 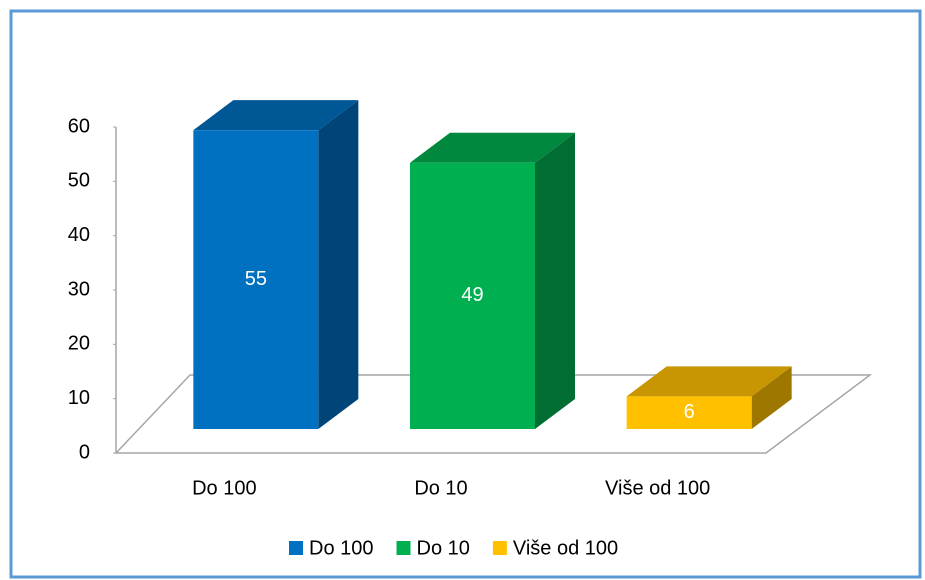 What do you see at coordinates (443, 548) in the screenshot?
I see `legend-label: Do 10` at bounding box center [443, 548].